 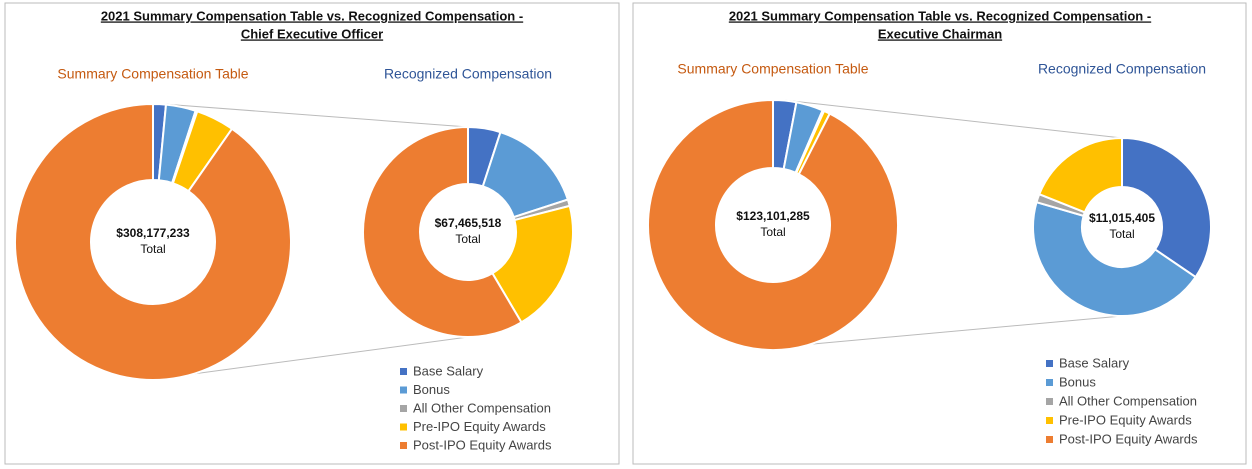 I want to click on donut-total: $123,101,285, so click(x=773, y=216).